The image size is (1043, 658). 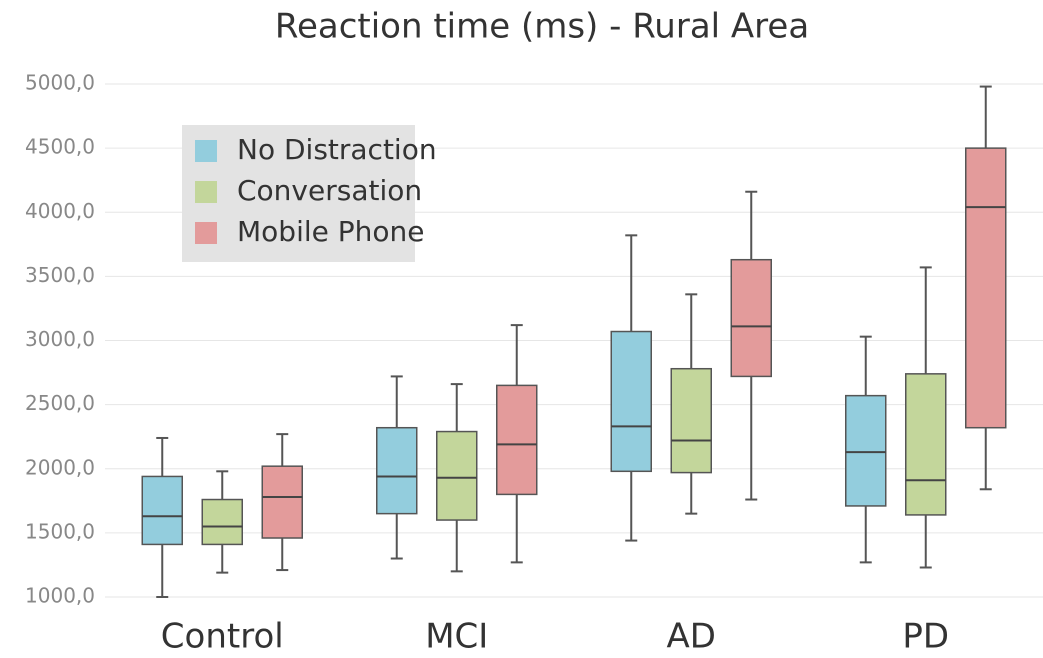 I want to click on y-tick-label: 2000,0, so click(x=60, y=467).